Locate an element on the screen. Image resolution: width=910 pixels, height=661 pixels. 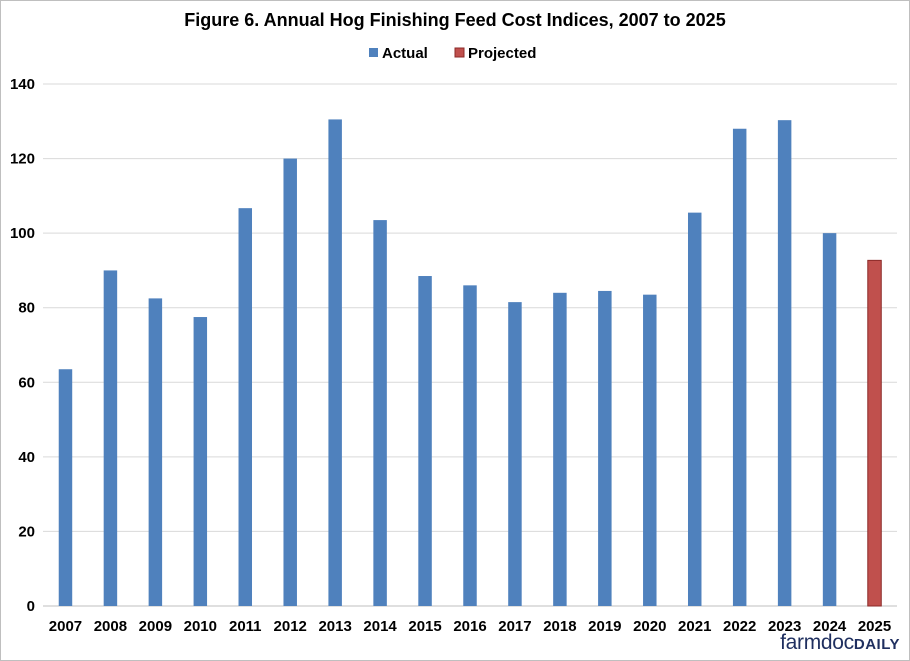
x-tick-label: 2007 is located at coordinates (65, 626).